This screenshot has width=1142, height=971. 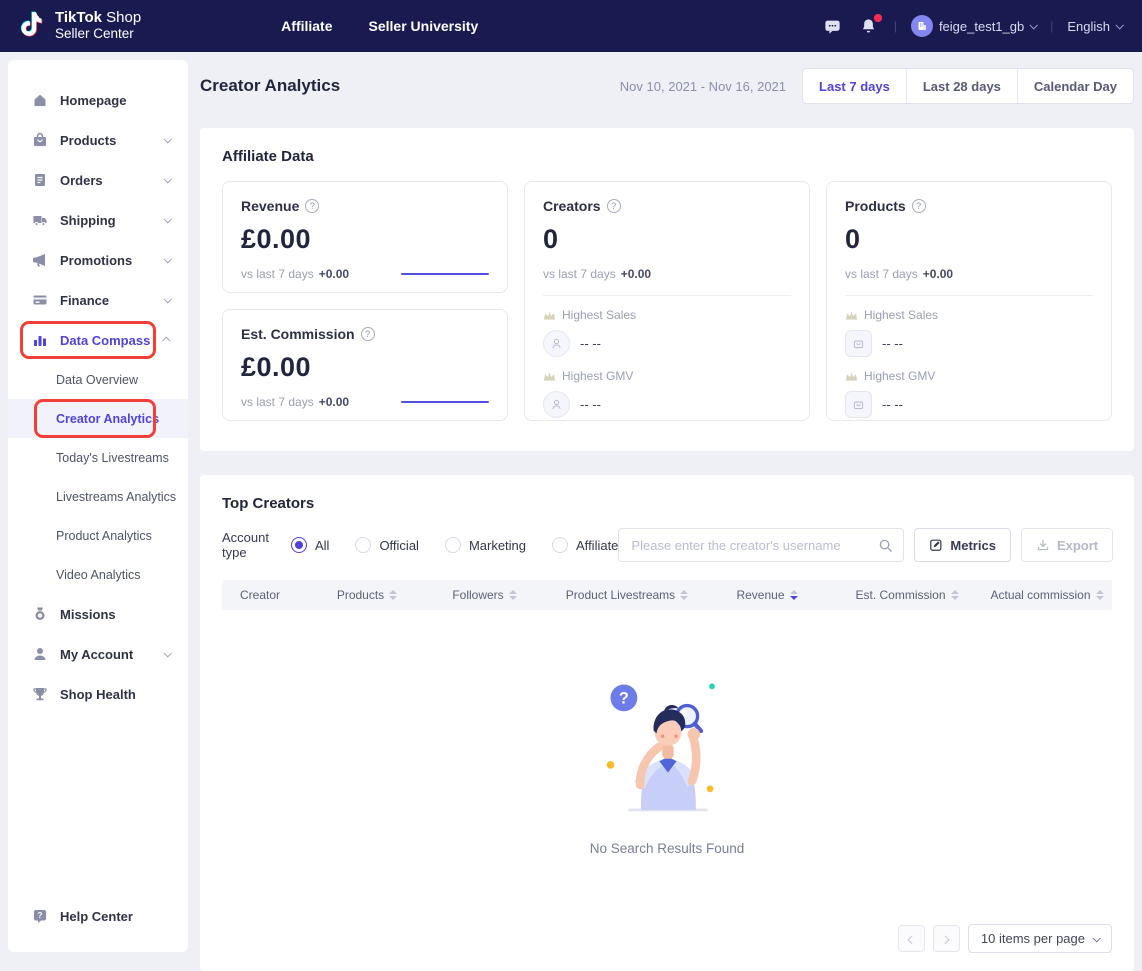 I want to click on products-icon, so click(x=40, y=139).